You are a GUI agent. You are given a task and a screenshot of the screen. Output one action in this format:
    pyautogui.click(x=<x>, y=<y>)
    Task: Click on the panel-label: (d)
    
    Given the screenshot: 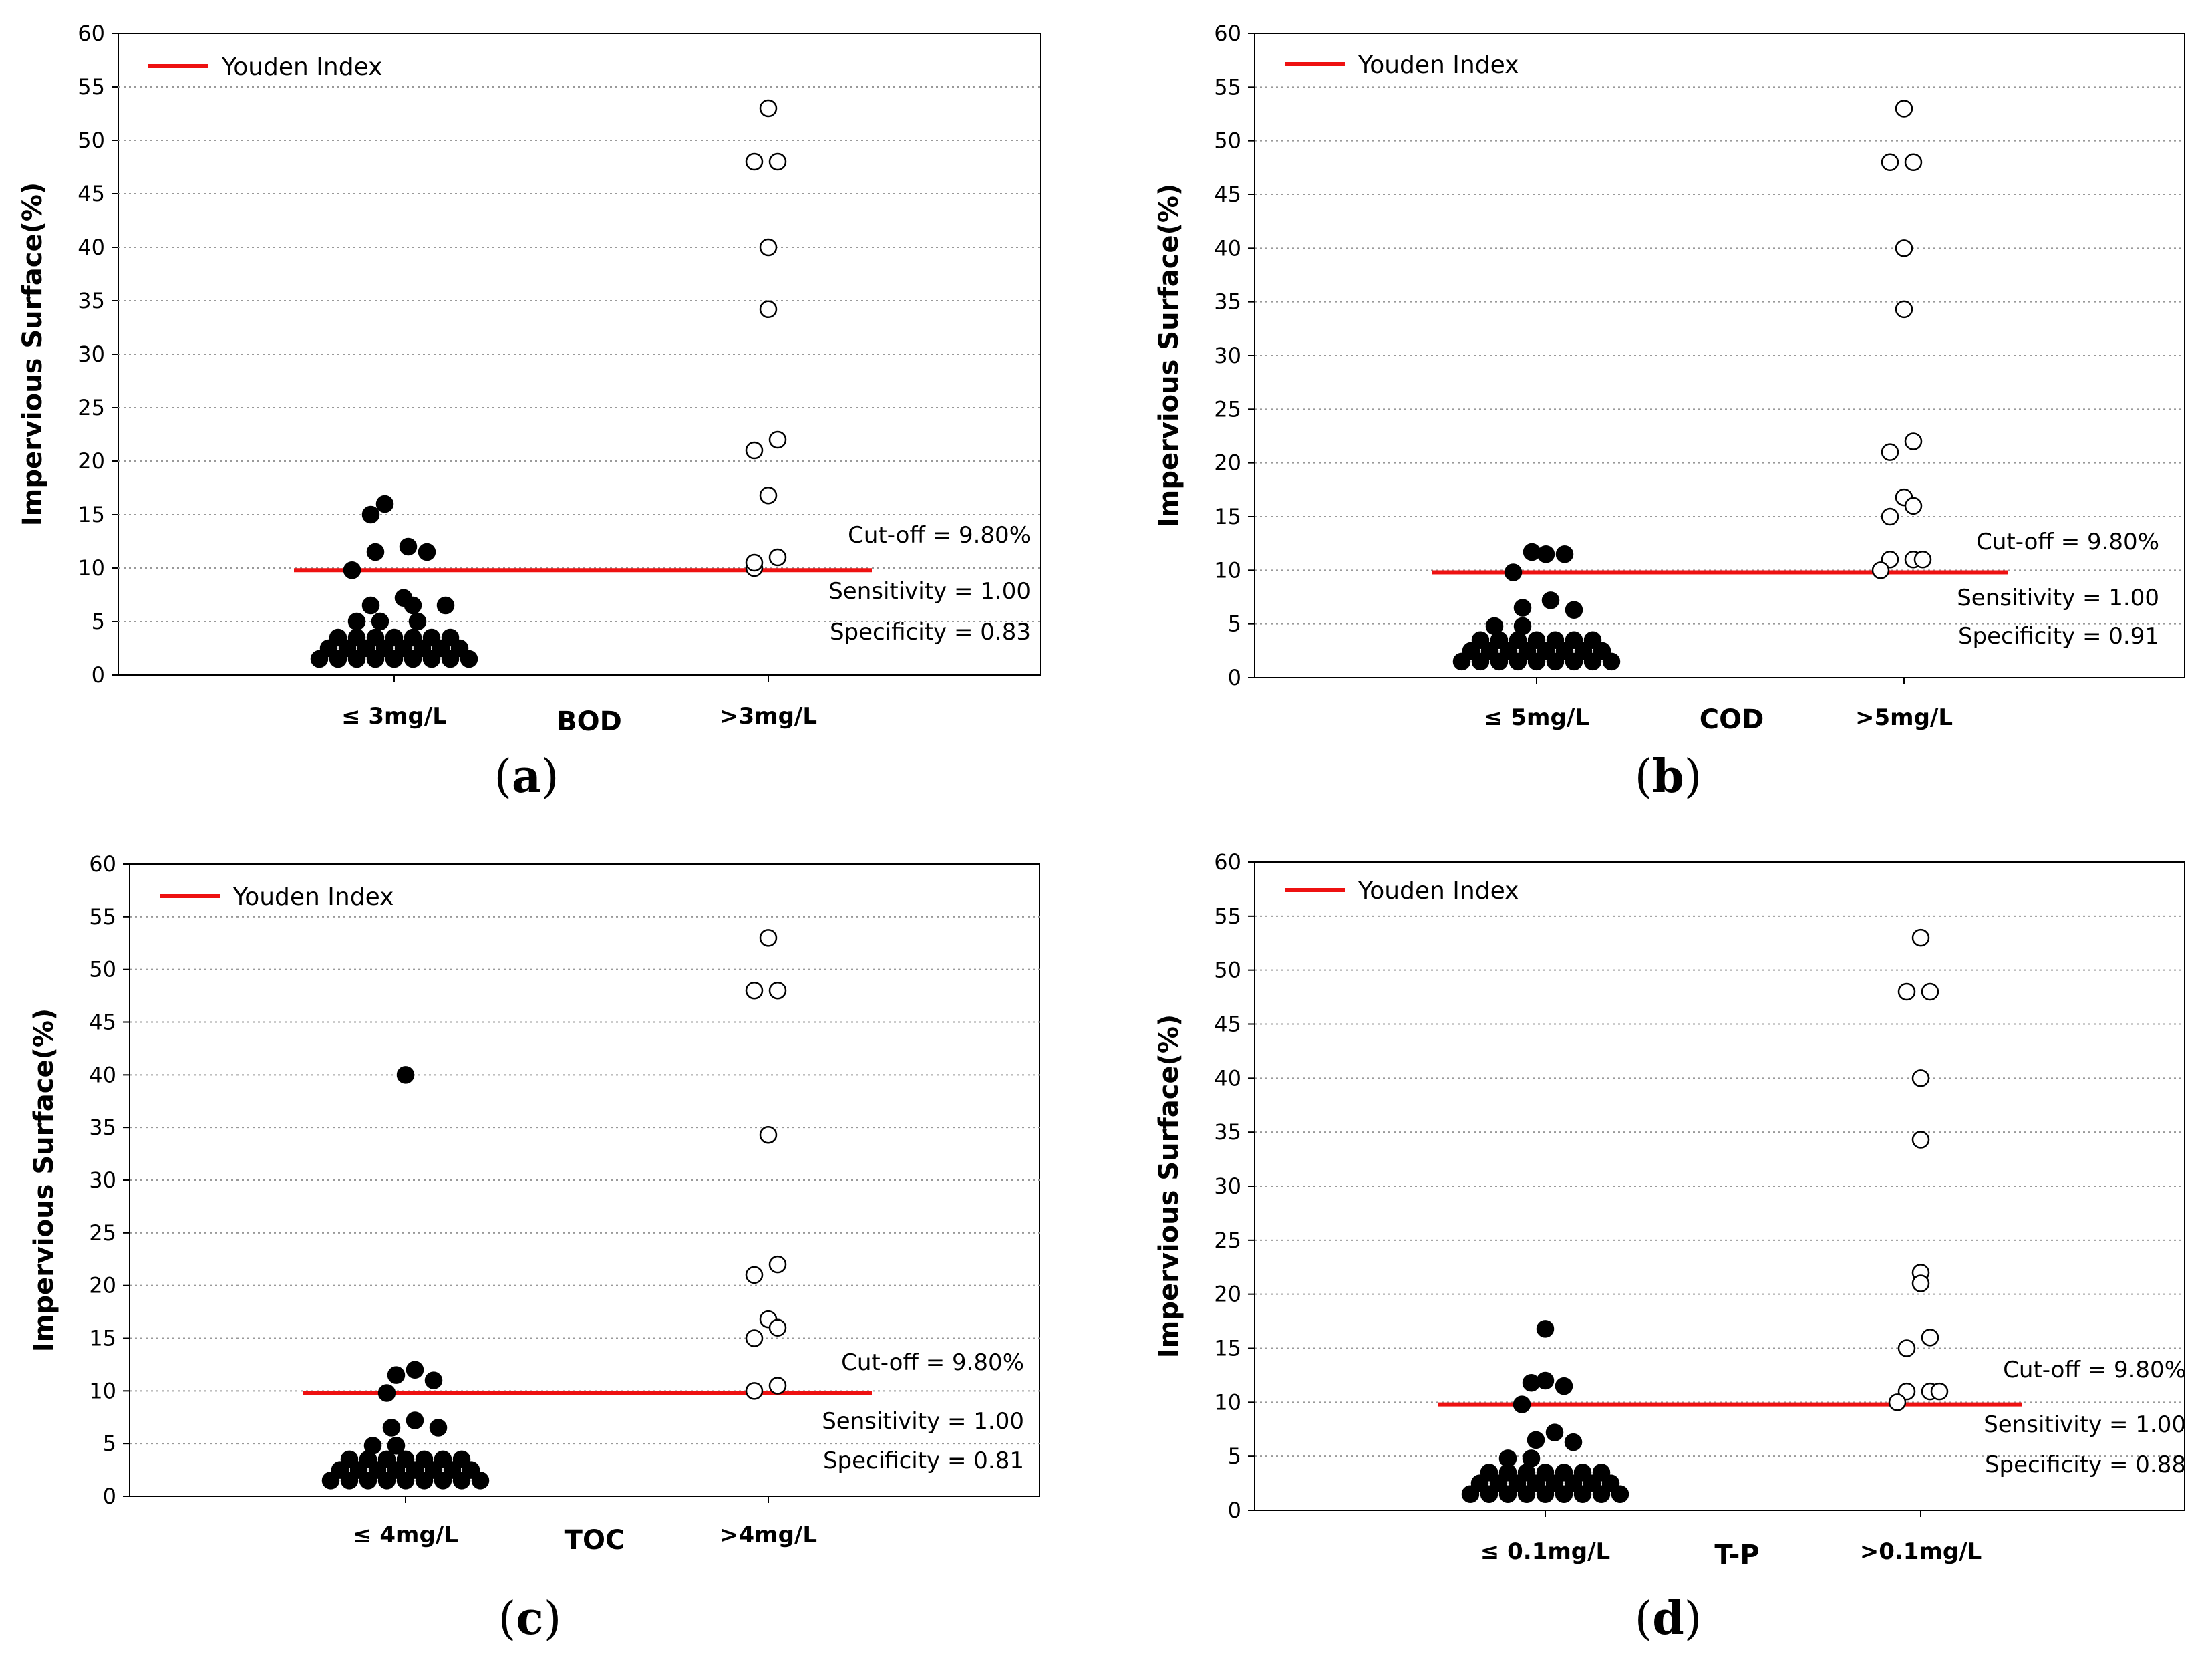 What is the action you would take?
    pyautogui.click(x=1668, y=1618)
    